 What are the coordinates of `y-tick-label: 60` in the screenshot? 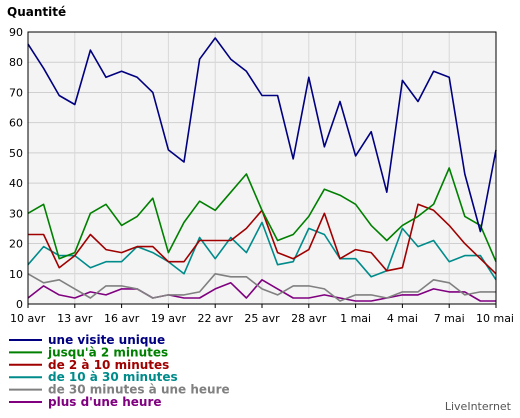 It's located at (16, 123).